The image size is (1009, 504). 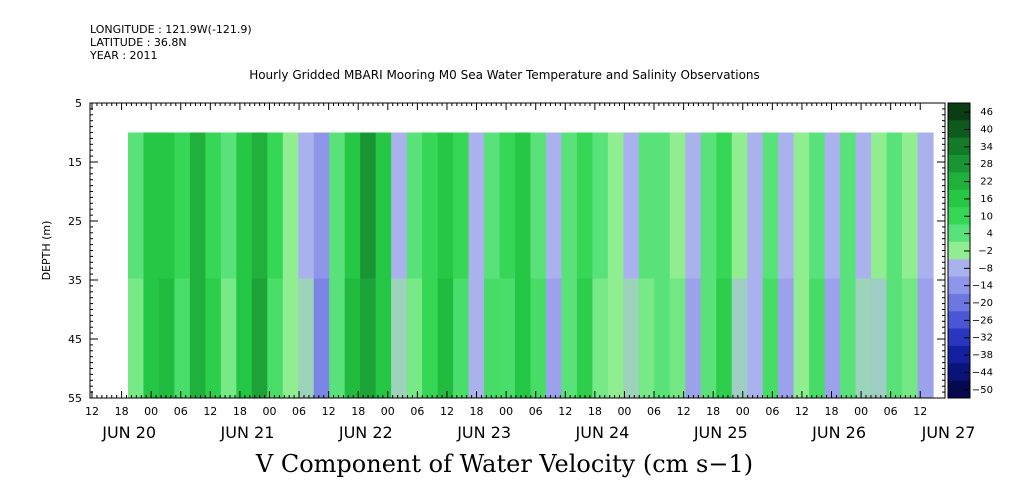 I want to click on colorbar-label: 16, so click(x=986, y=199).